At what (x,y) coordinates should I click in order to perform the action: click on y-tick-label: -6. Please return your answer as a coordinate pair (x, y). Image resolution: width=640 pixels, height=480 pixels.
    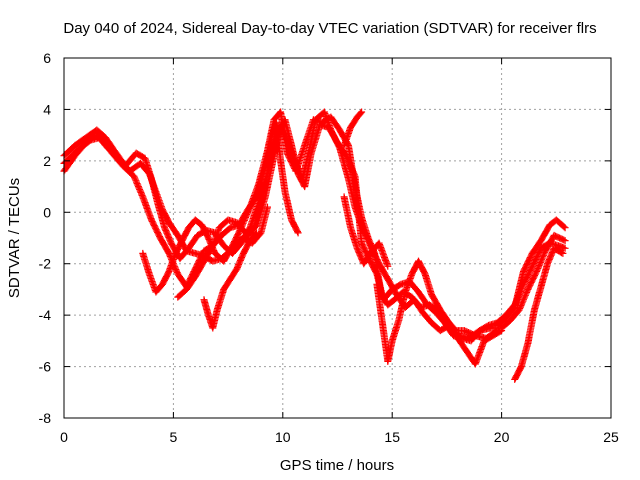
    Looking at the image, I should click on (45, 367).